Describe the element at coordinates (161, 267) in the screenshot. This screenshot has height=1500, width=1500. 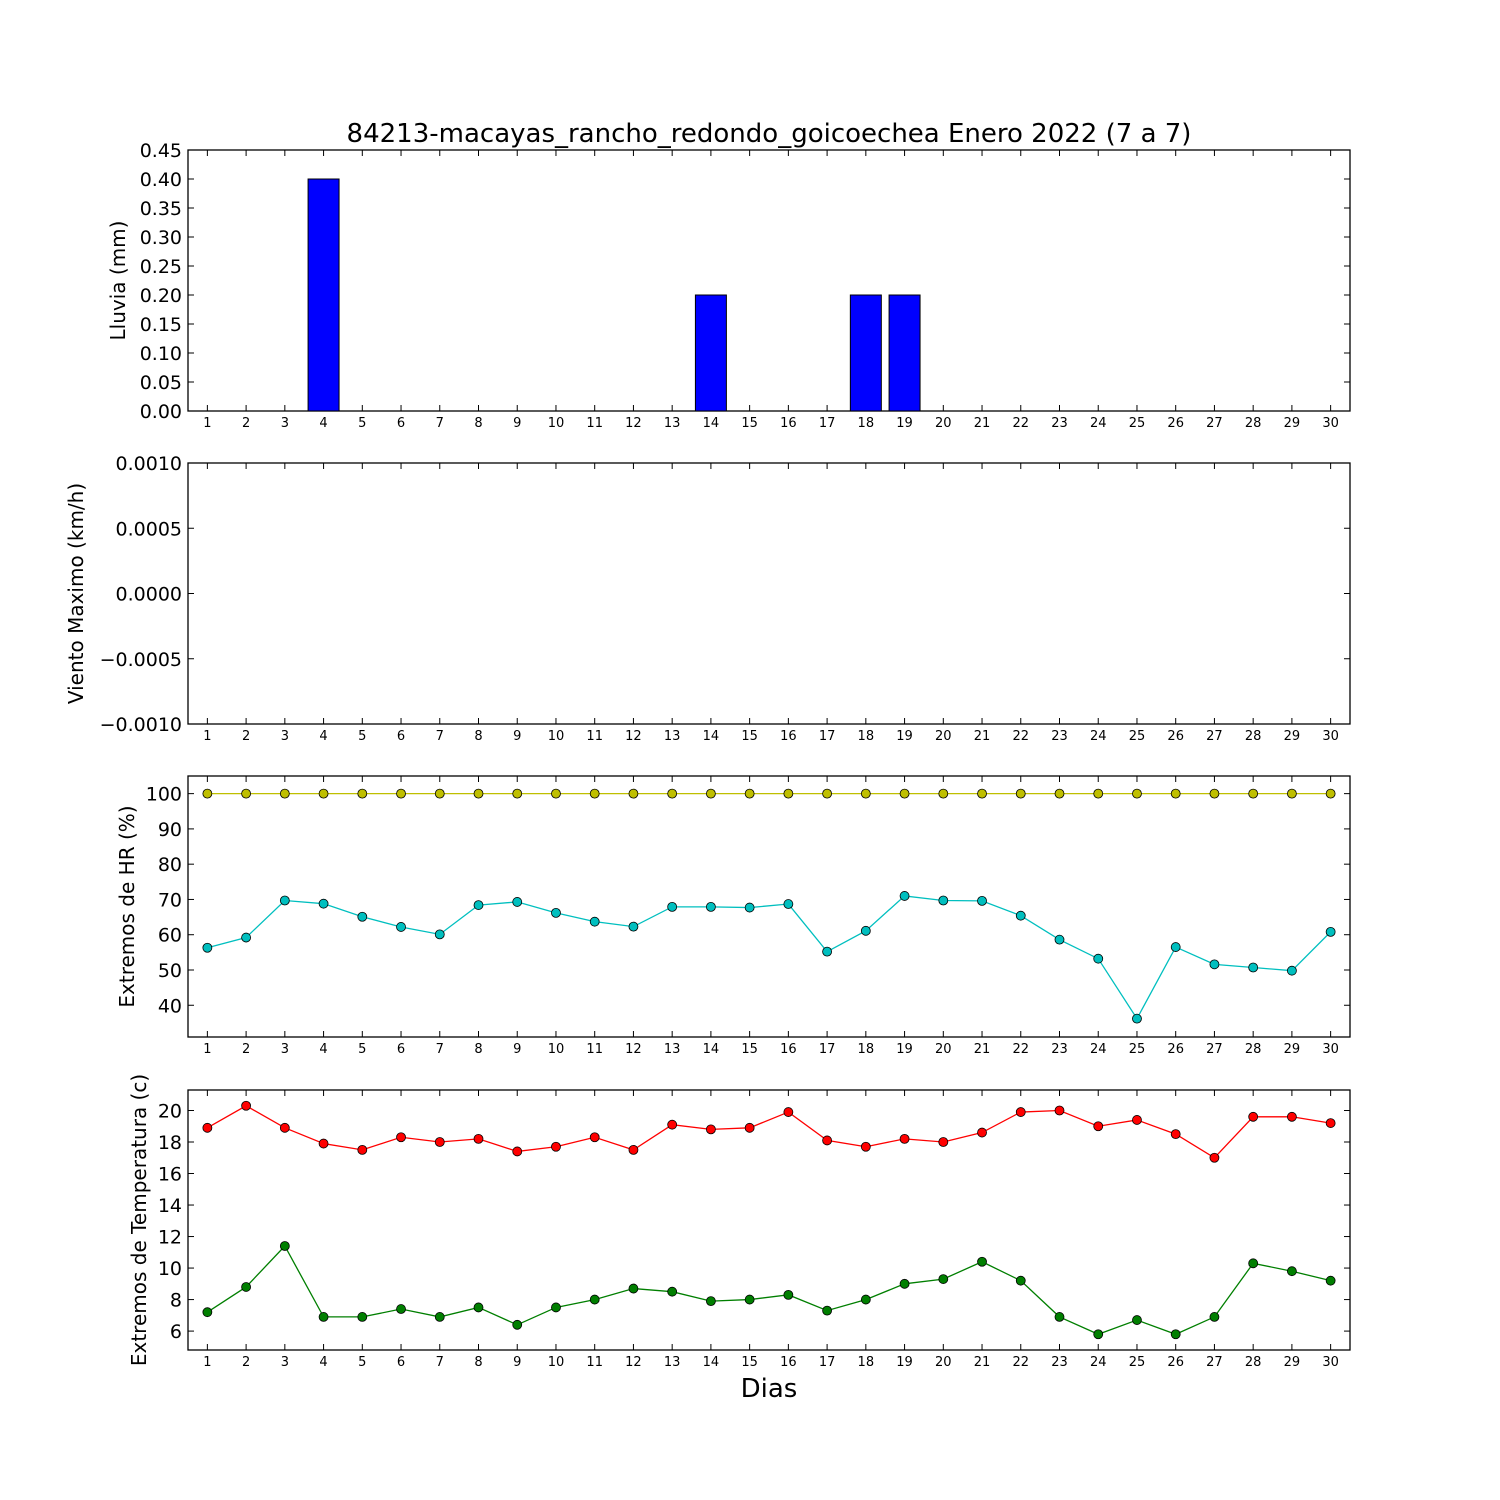
I see `y-tick-label: 0.25` at that location.